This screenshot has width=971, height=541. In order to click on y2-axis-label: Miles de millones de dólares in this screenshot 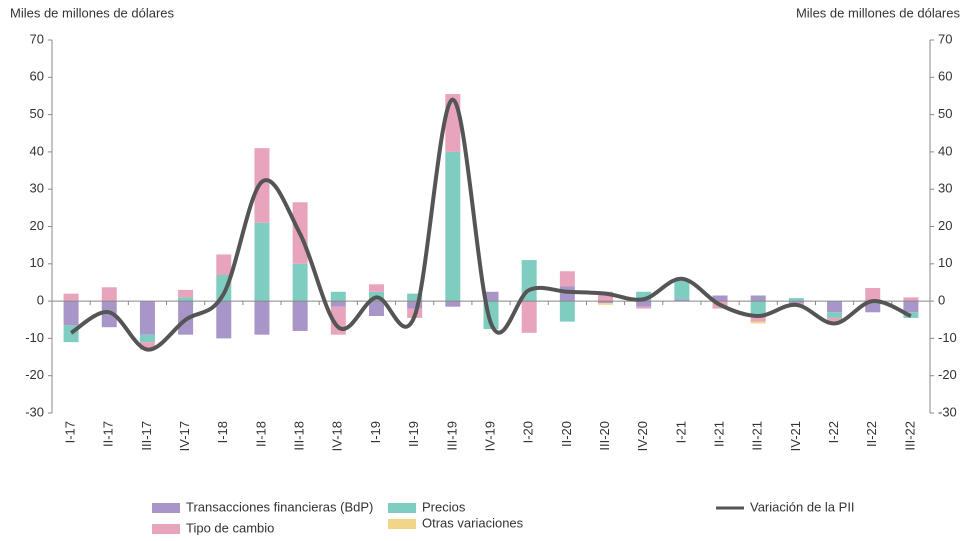, I will do `click(878, 12)`.